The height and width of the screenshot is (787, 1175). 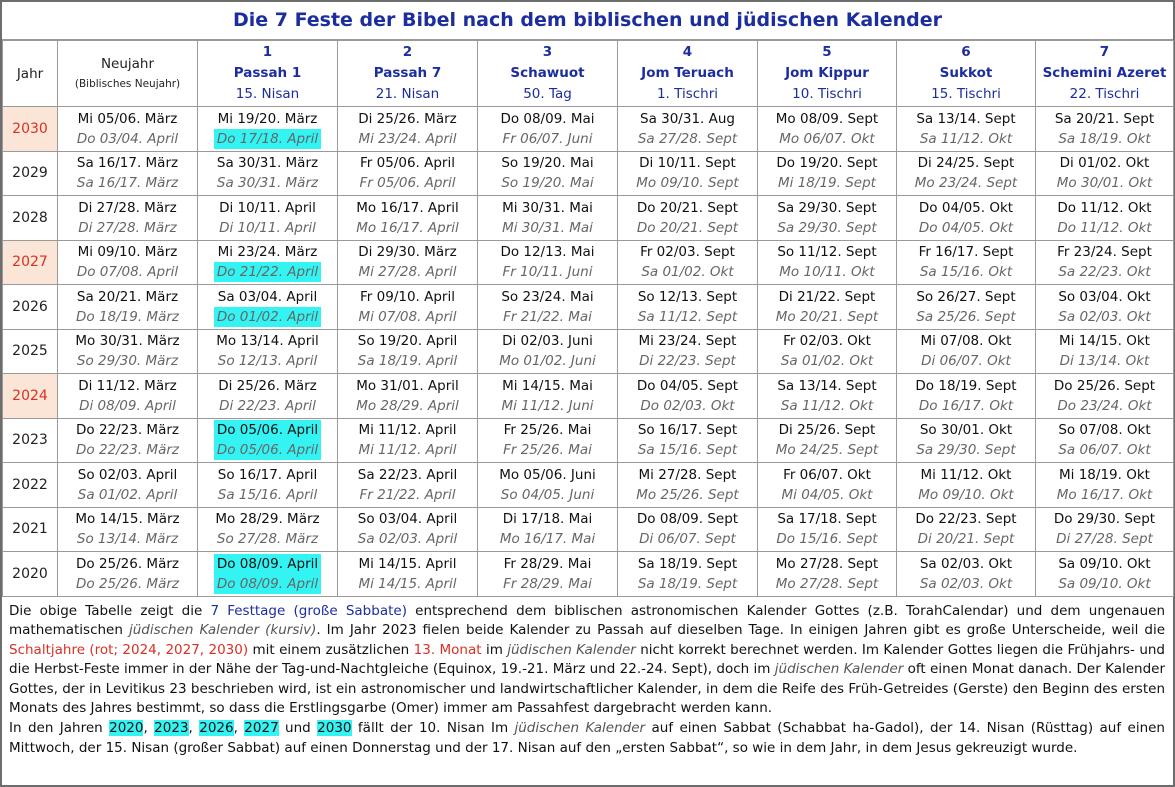 What do you see at coordinates (687, 385) in the screenshot?
I see `biblical-date: Do 04/05. Sept` at bounding box center [687, 385].